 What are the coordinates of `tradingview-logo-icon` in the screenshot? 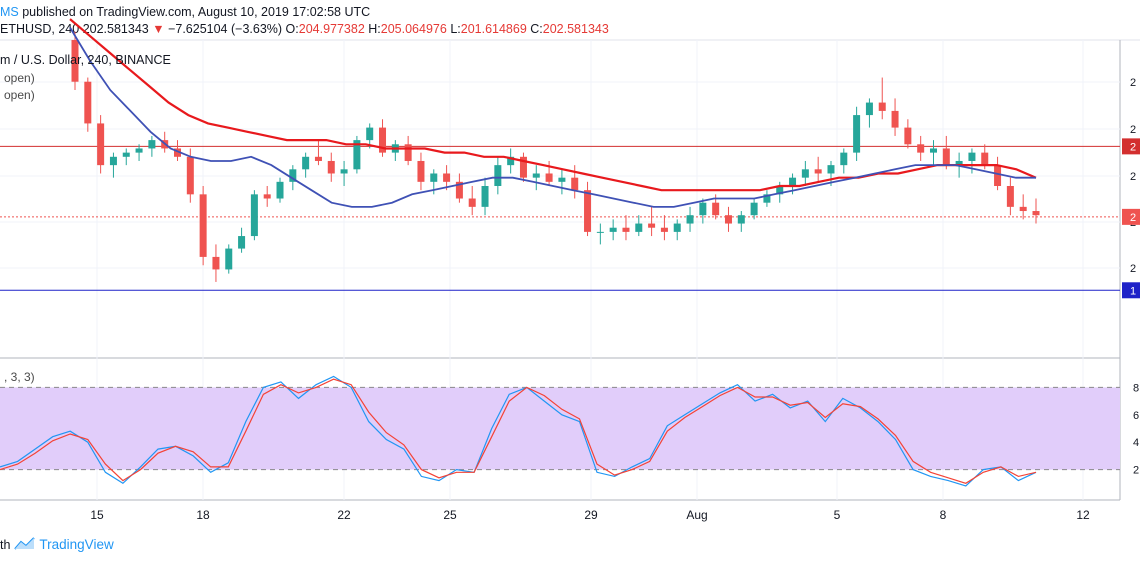 It's located at (26, 544).